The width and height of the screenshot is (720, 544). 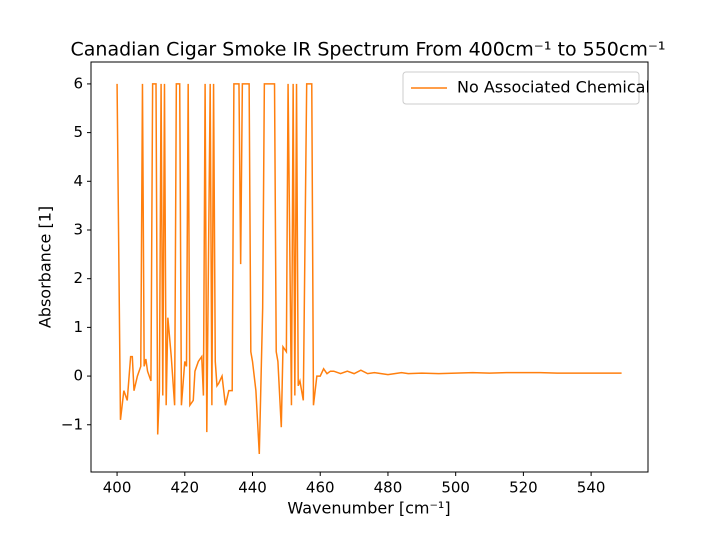 What do you see at coordinates (78, 132) in the screenshot?
I see `y-tick-label: 5` at bounding box center [78, 132].